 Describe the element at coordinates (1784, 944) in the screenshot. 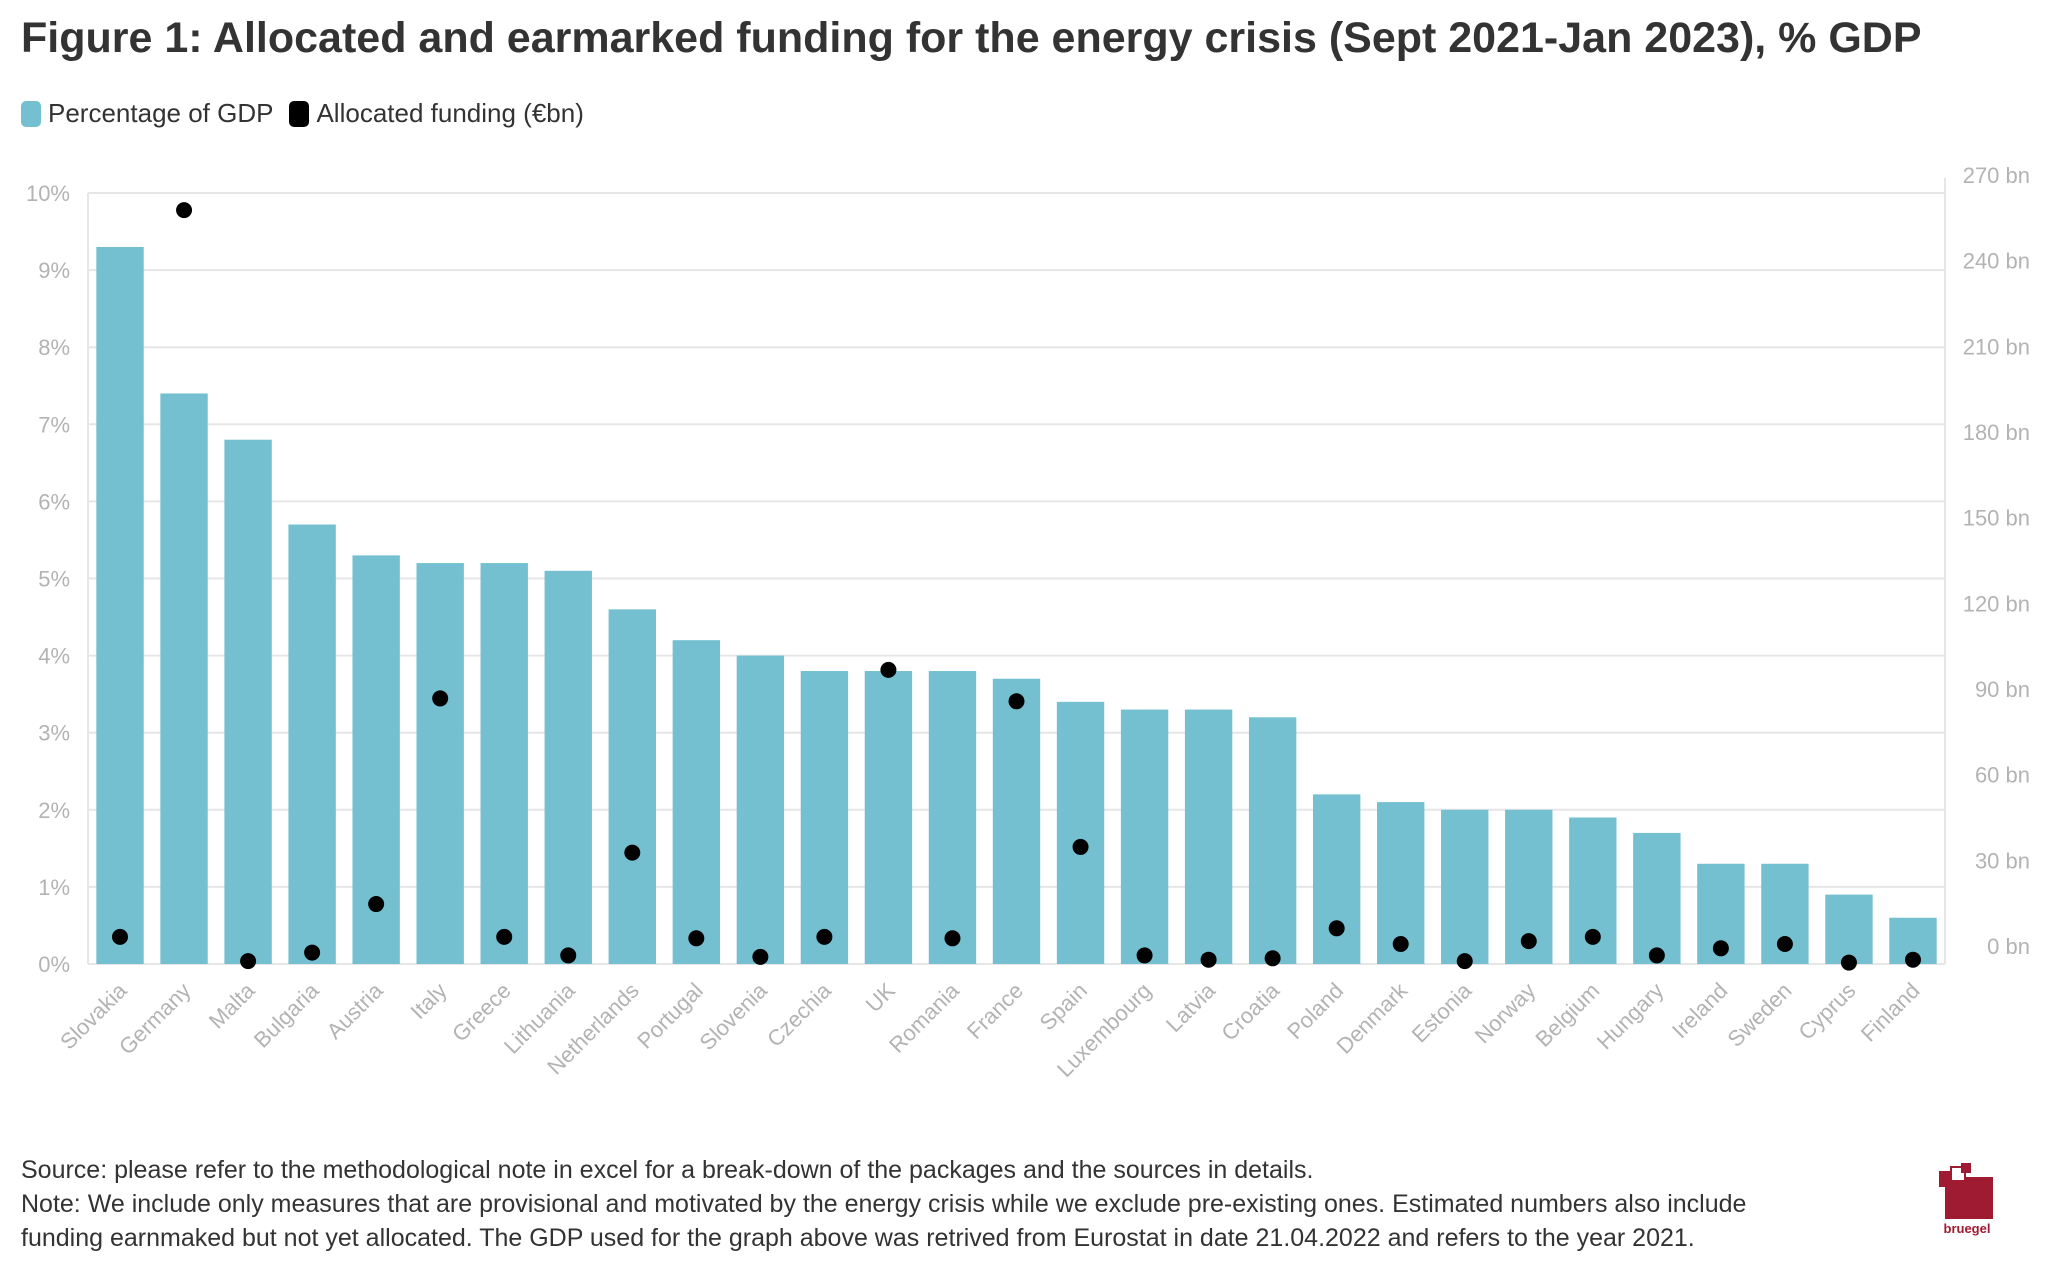

I see `dot-sweden` at that location.